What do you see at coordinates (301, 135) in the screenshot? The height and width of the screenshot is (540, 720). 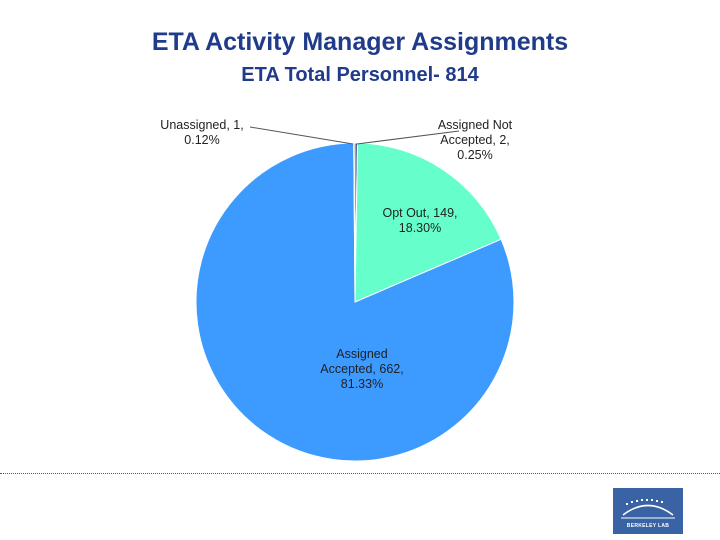 I see `leader-line-unassigned` at bounding box center [301, 135].